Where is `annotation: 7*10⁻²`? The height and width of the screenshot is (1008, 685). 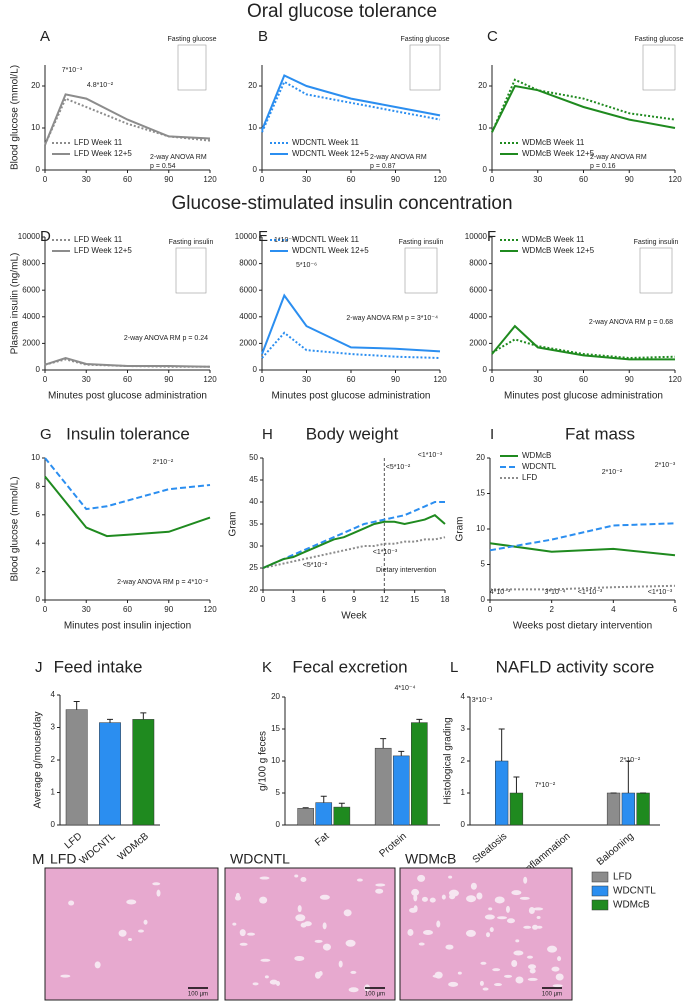
annotation: 7*10⁻² is located at coordinates (545, 785).